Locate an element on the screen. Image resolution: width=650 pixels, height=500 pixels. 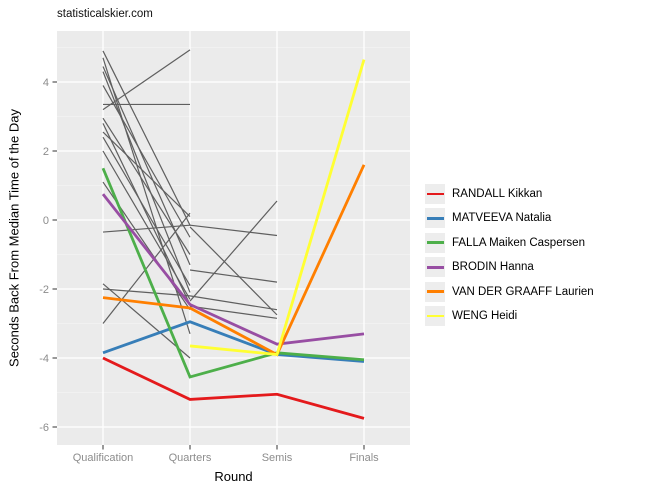
legend-label: BRODIN Hanna is located at coordinates (493, 267).